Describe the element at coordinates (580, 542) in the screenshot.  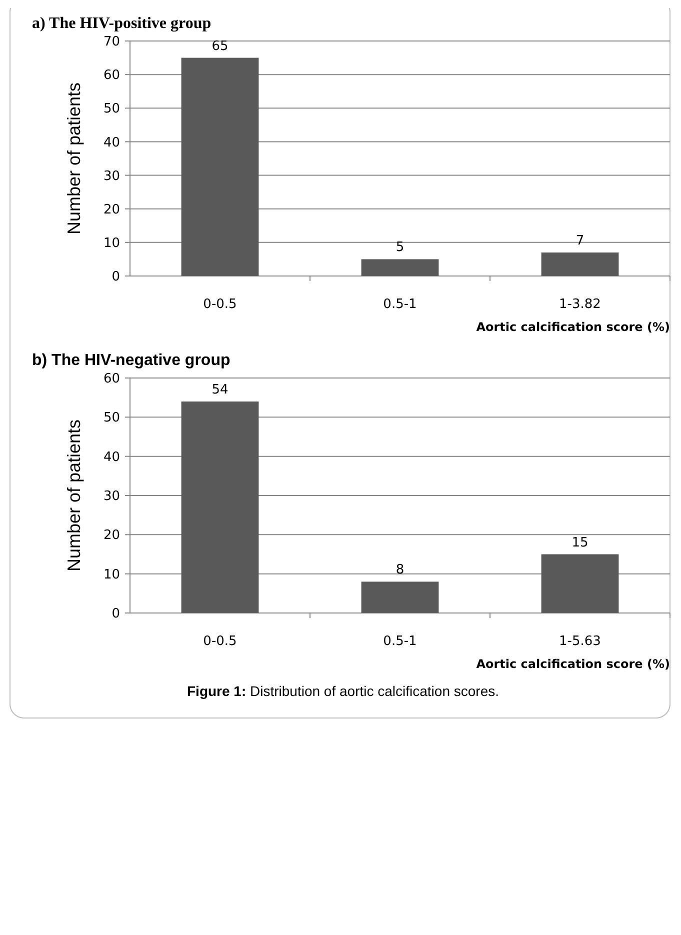
I see `data-label: 15` at that location.